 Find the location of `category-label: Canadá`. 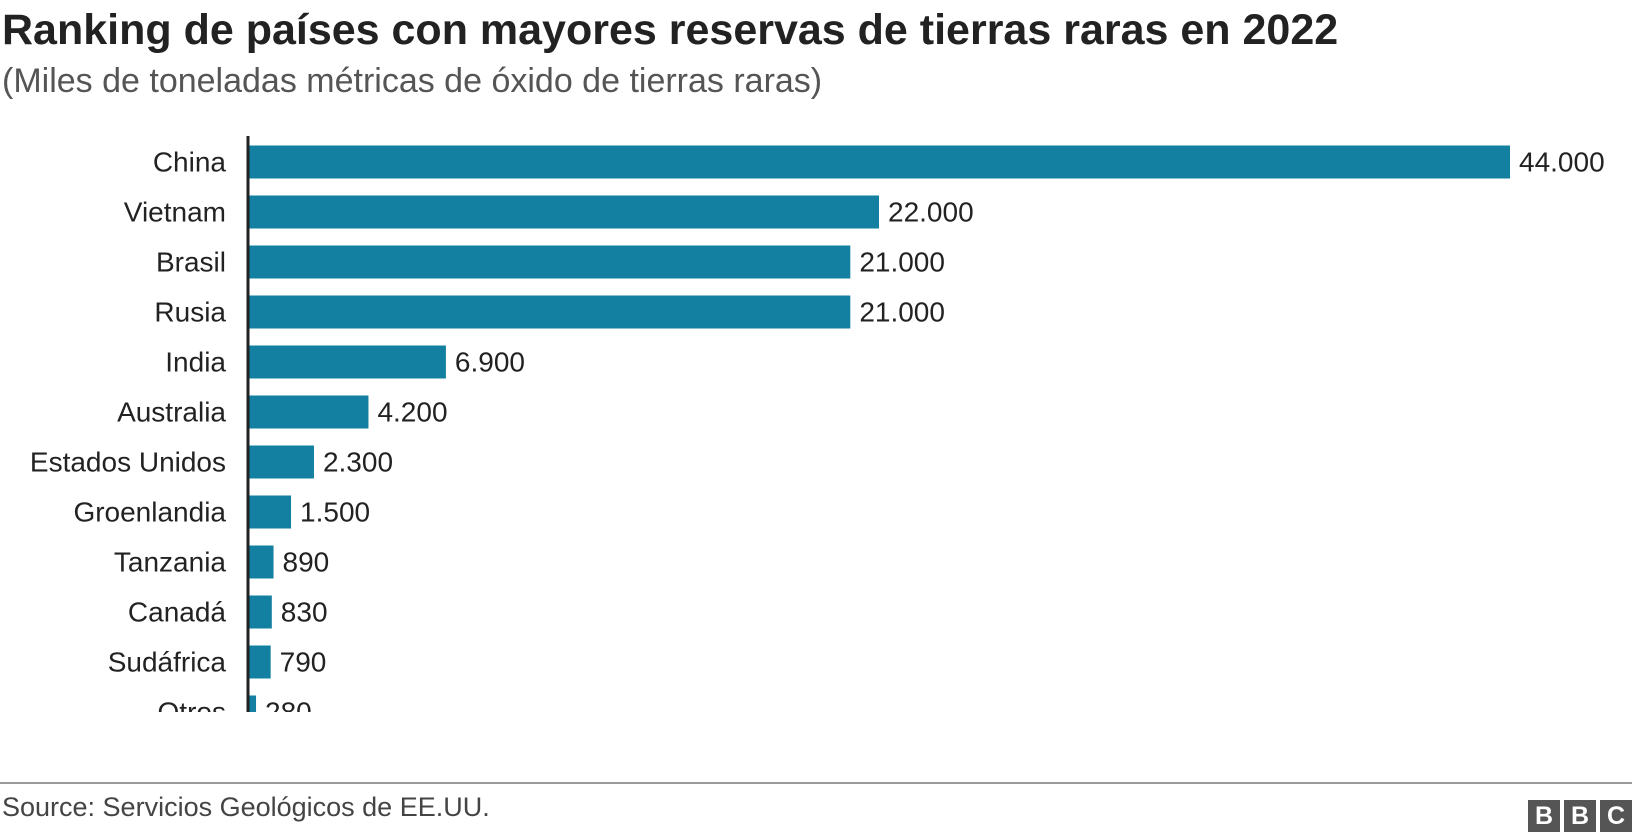

category-label: Canadá is located at coordinates (177, 612).